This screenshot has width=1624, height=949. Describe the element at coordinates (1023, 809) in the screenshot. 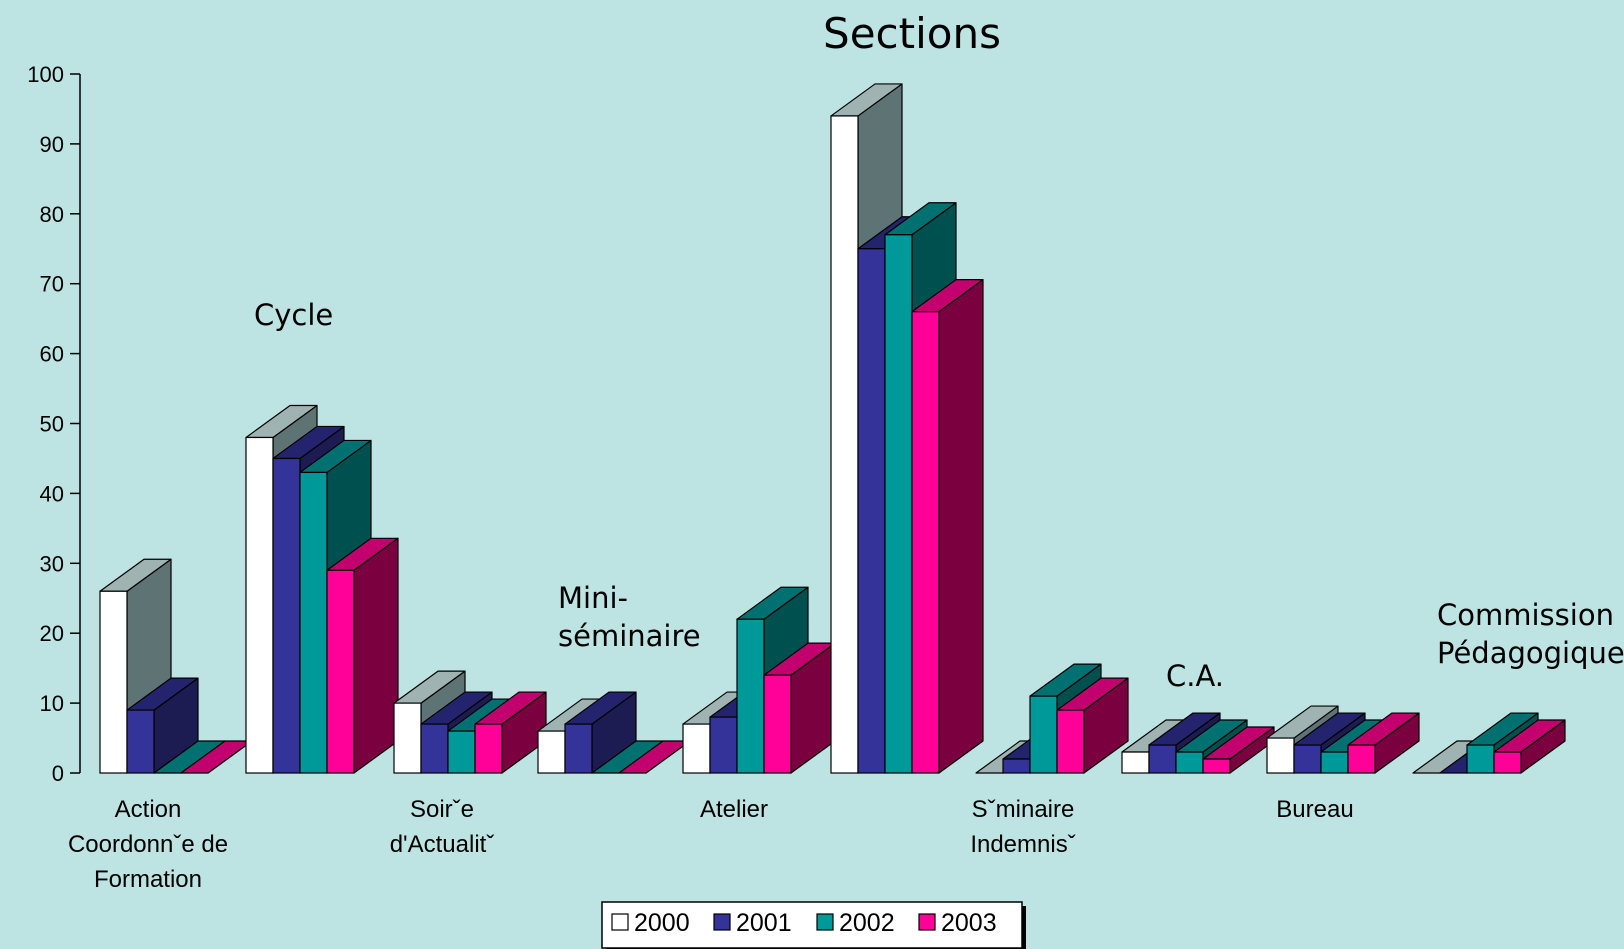

I see `category-label: Sˇminaire` at that location.